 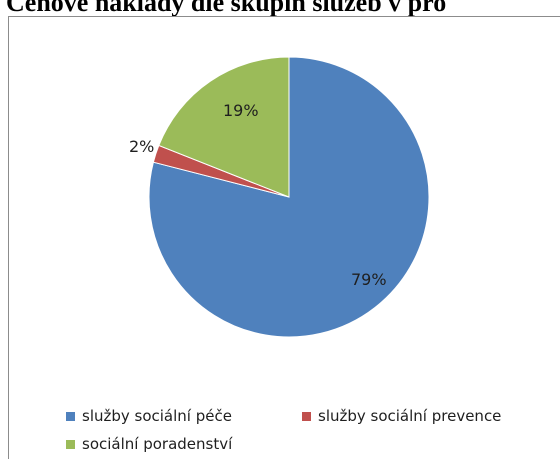 What do you see at coordinates (70, 444) in the screenshot?
I see `legend-swatch-counseling` at bounding box center [70, 444].